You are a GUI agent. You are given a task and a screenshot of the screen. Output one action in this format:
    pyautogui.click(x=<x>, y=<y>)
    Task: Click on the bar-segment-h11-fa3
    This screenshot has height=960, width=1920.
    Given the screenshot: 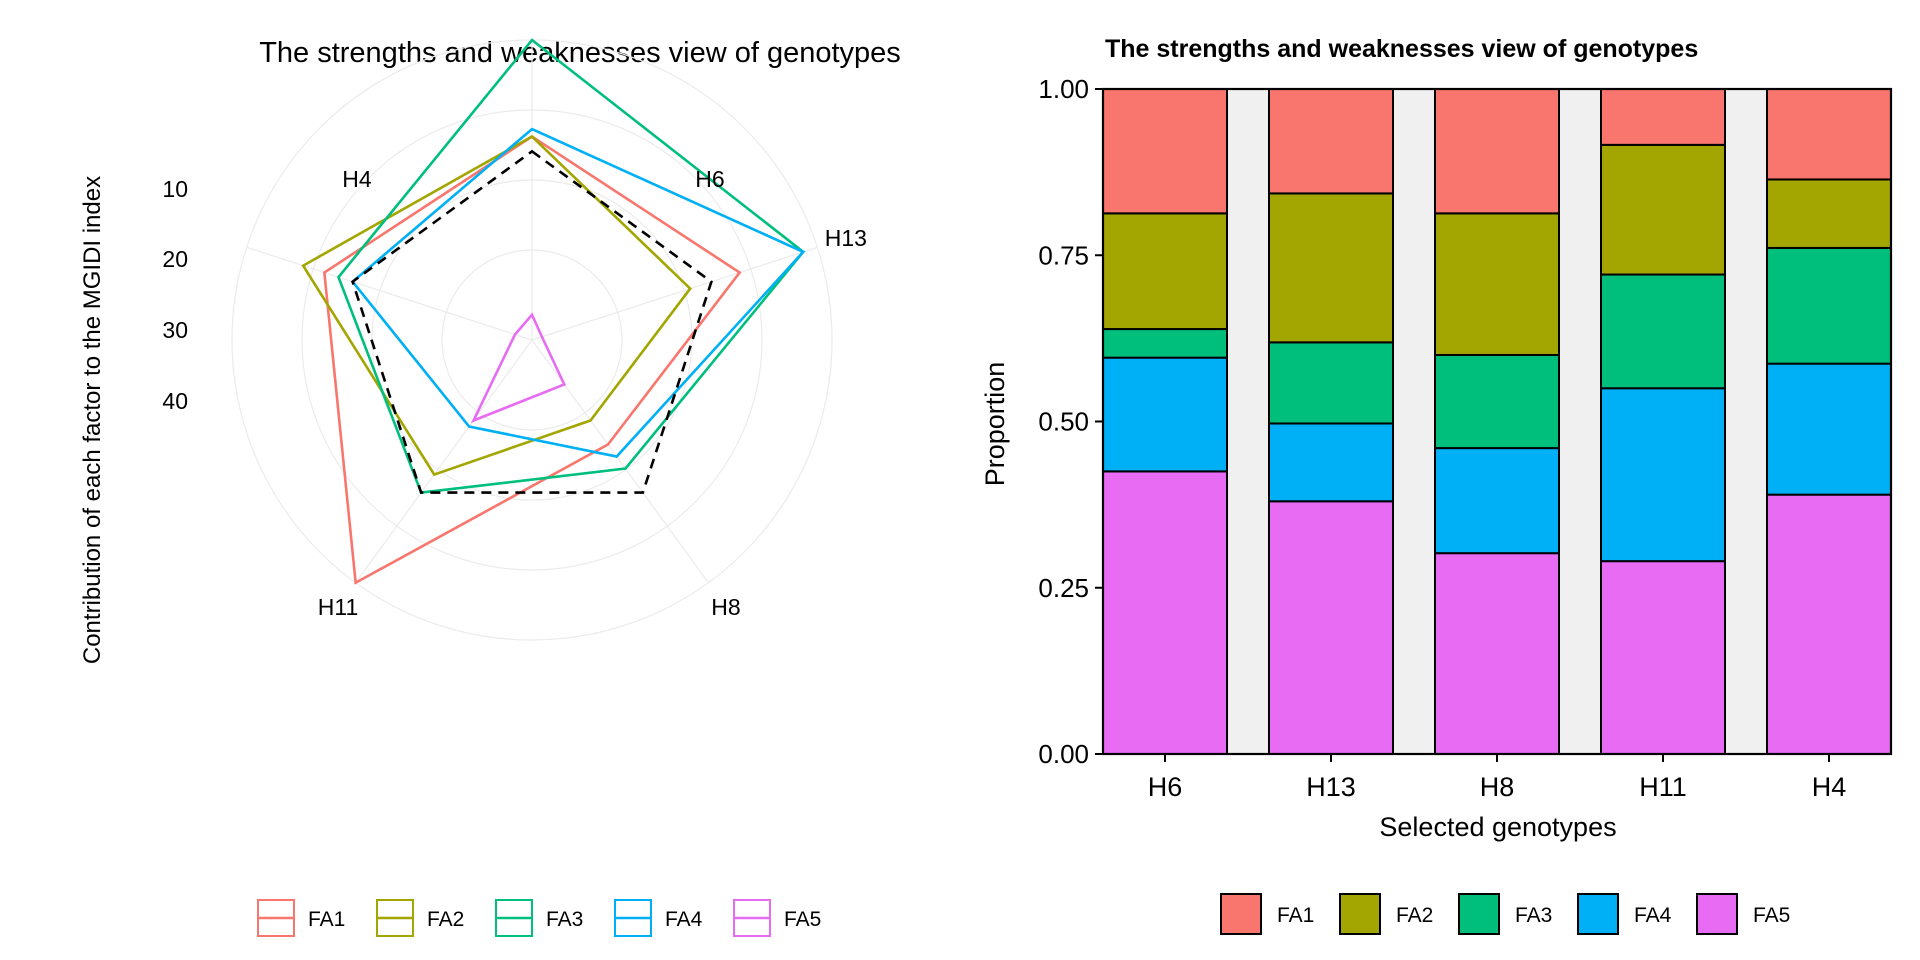 What is the action you would take?
    pyautogui.click(x=1663, y=331)
    